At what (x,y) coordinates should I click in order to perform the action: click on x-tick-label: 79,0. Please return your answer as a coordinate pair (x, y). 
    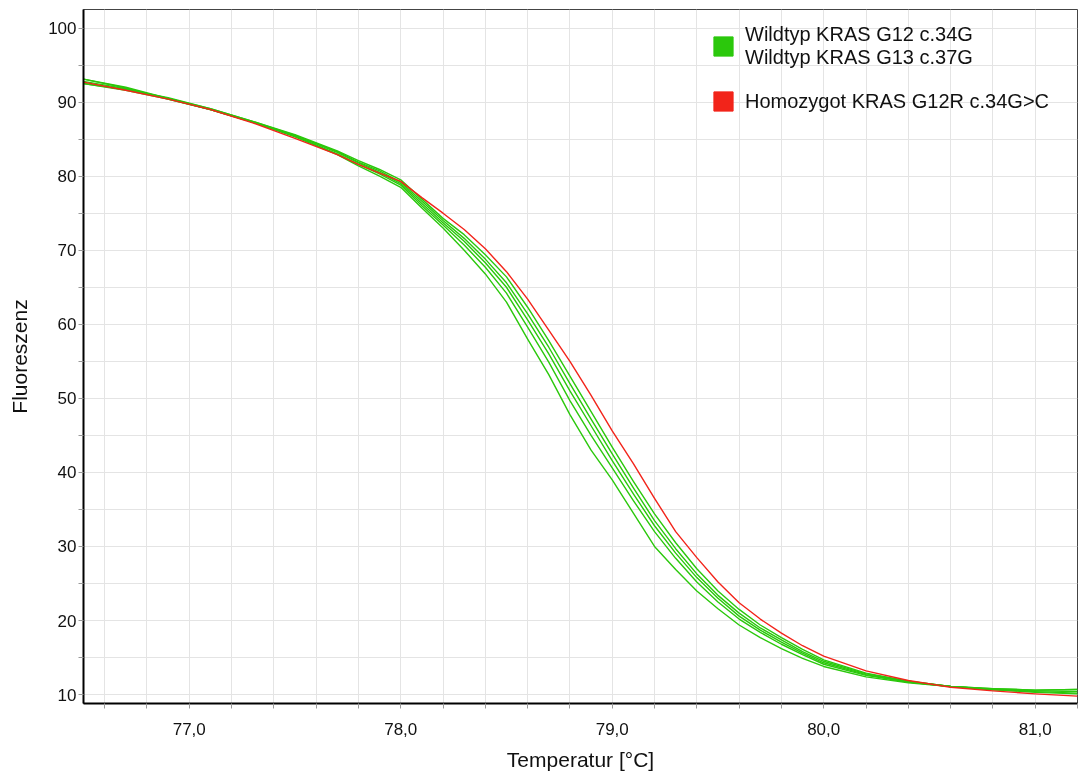
    Looking at the image, I should click on (612, 729).